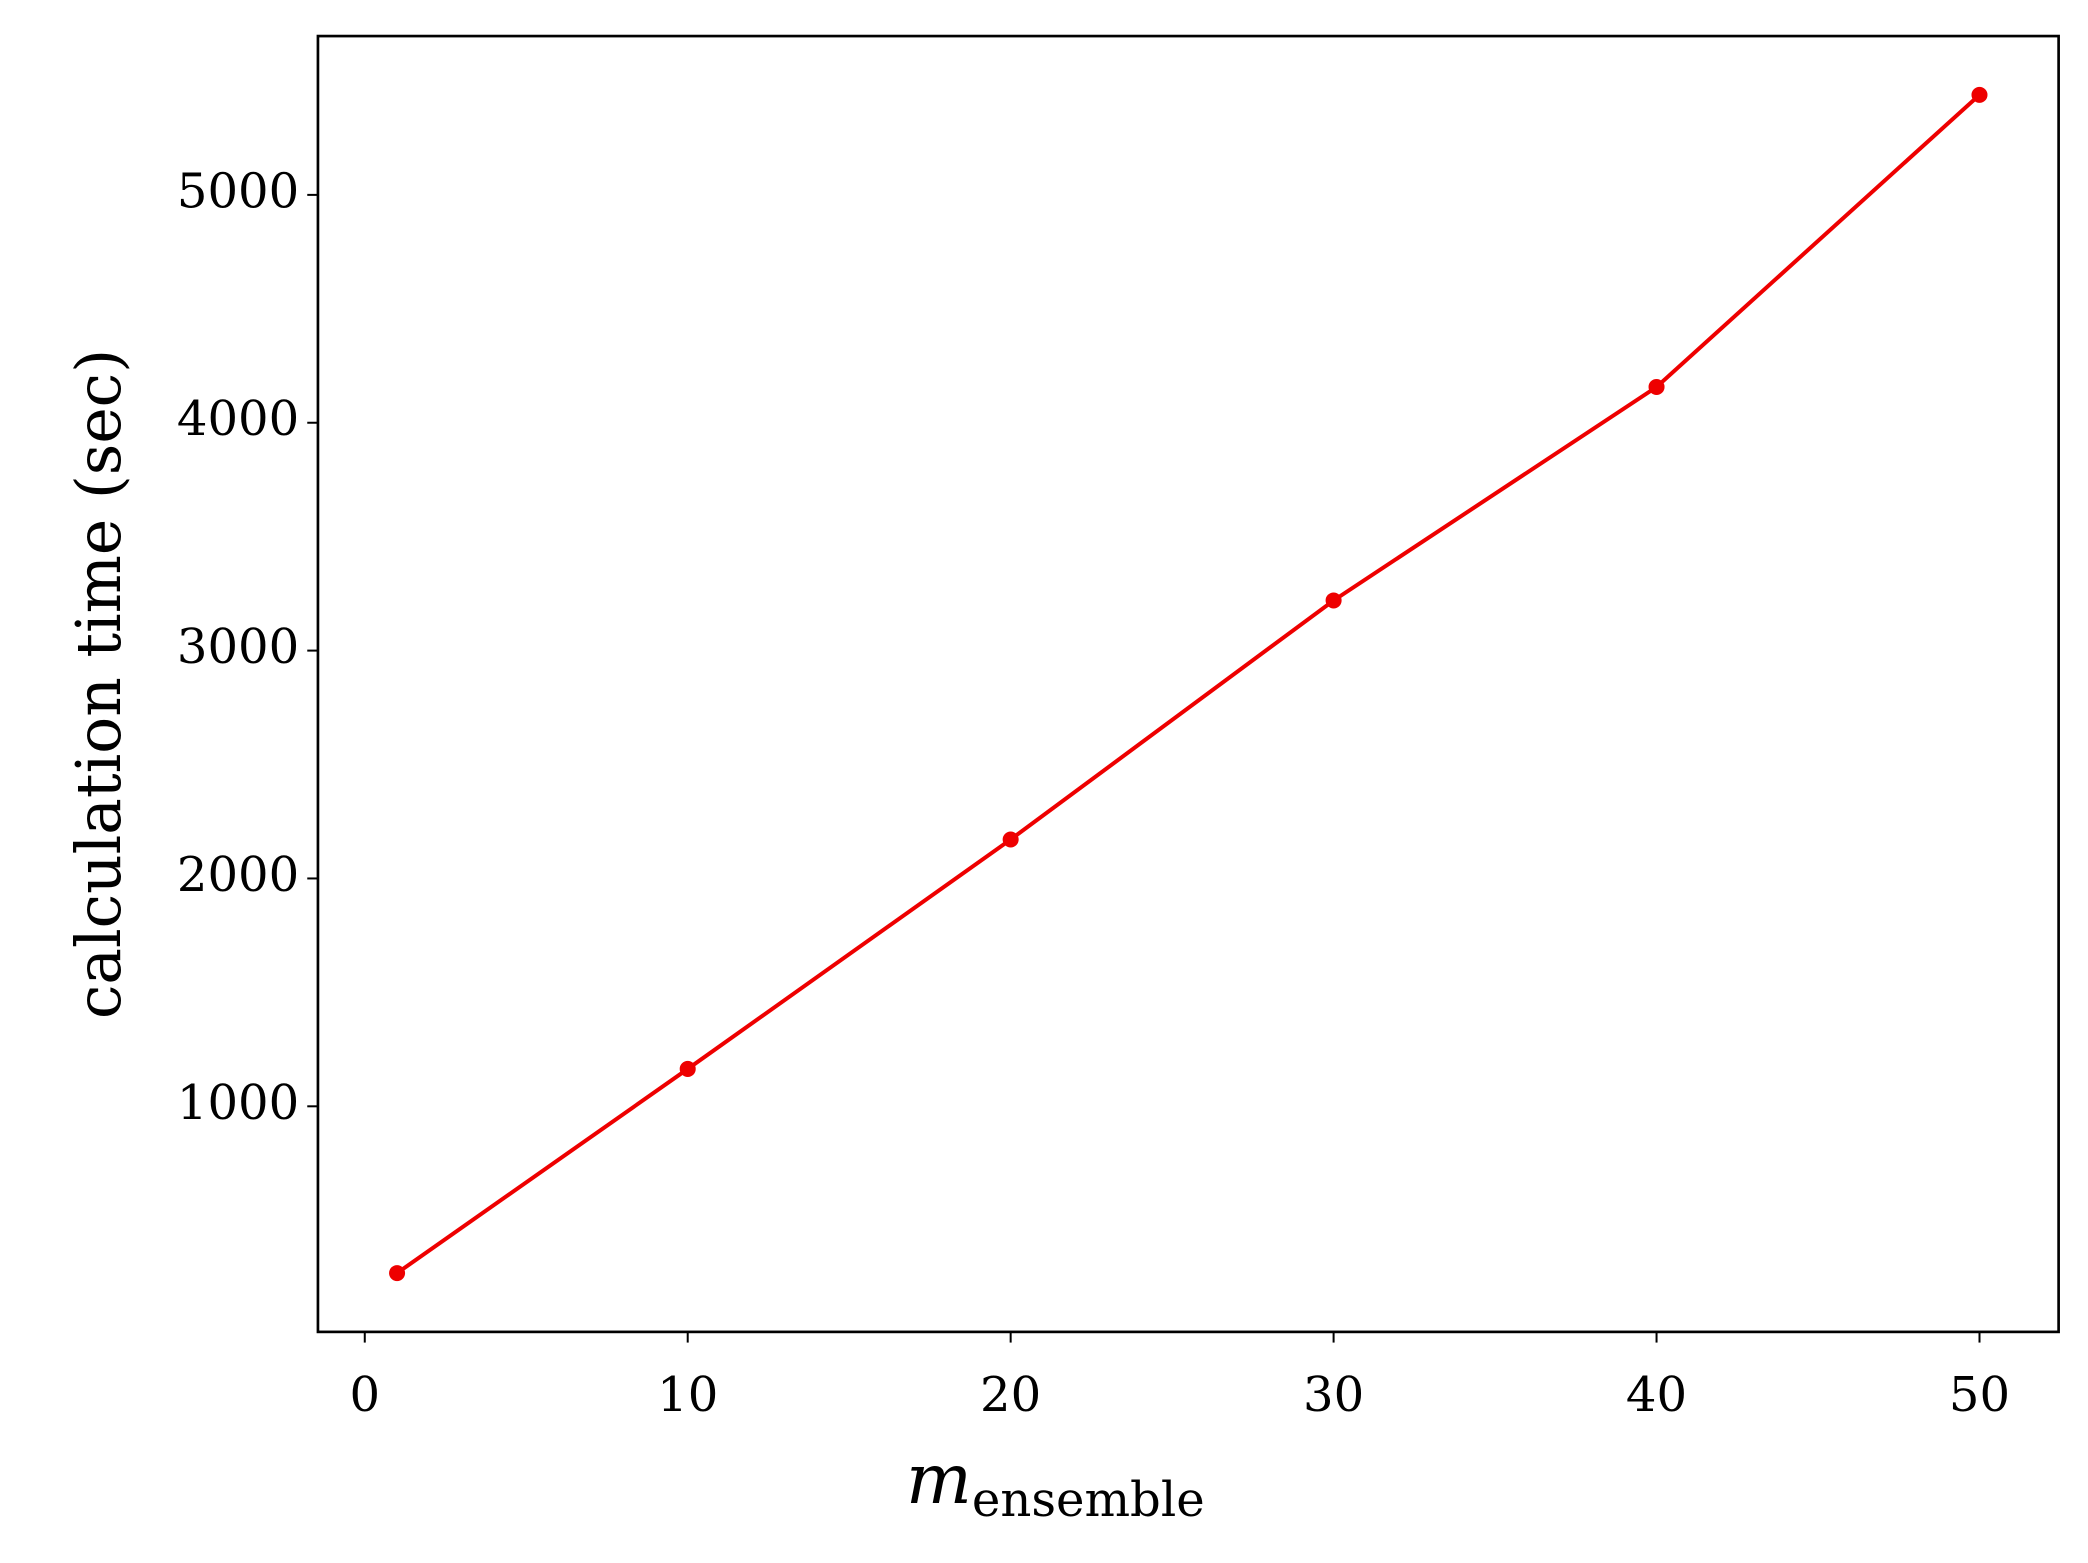 The height and width of the screenshot is (1563, 2088). Describe the element at coordinates (939, 1480) in the screenshot. I see `x-label-main: m` at that location.